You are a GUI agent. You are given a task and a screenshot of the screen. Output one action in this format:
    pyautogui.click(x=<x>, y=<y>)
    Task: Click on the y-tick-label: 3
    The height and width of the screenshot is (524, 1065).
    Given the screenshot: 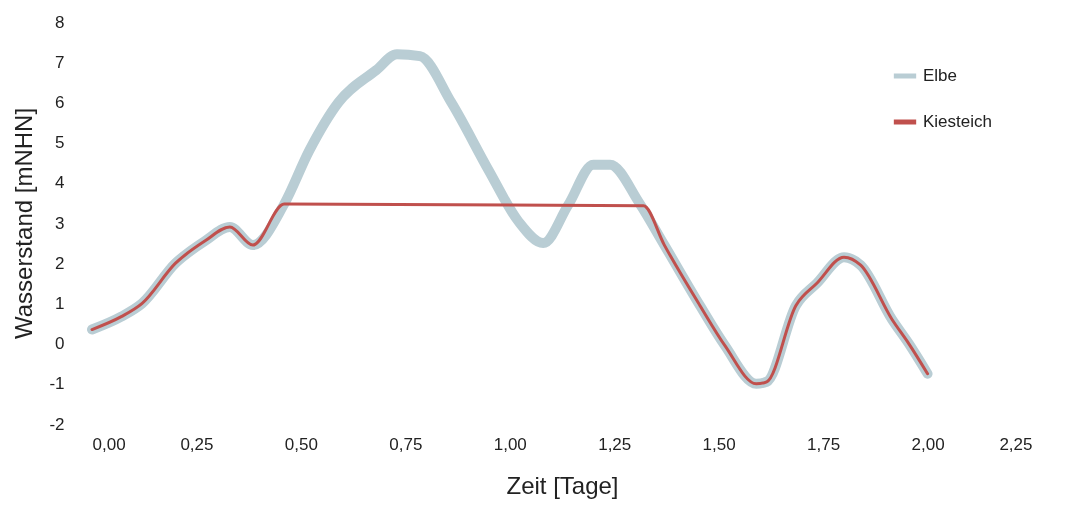 What is the action you would take?
    pyautogui.click(x=60, y=223)
    